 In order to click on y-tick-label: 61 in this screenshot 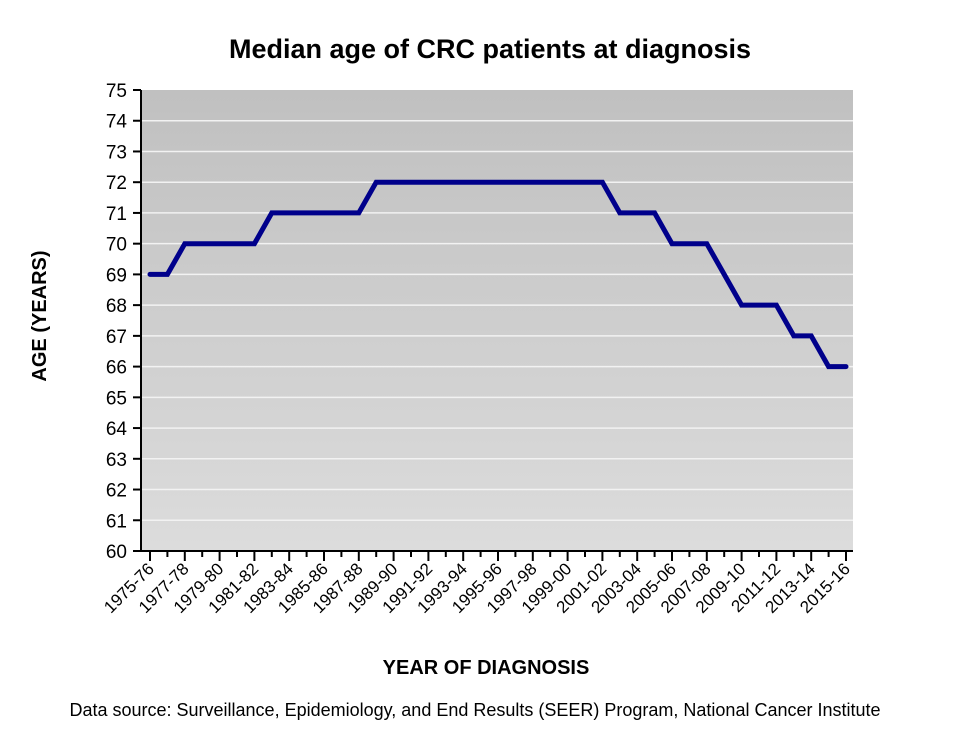, I will do `click(116, 521)`.